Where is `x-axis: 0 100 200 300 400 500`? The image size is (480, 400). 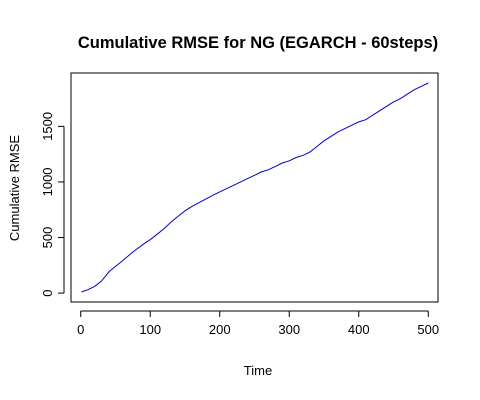
x-axis: 0 100 200 300 400 500 is located at coordinates (258, 323).